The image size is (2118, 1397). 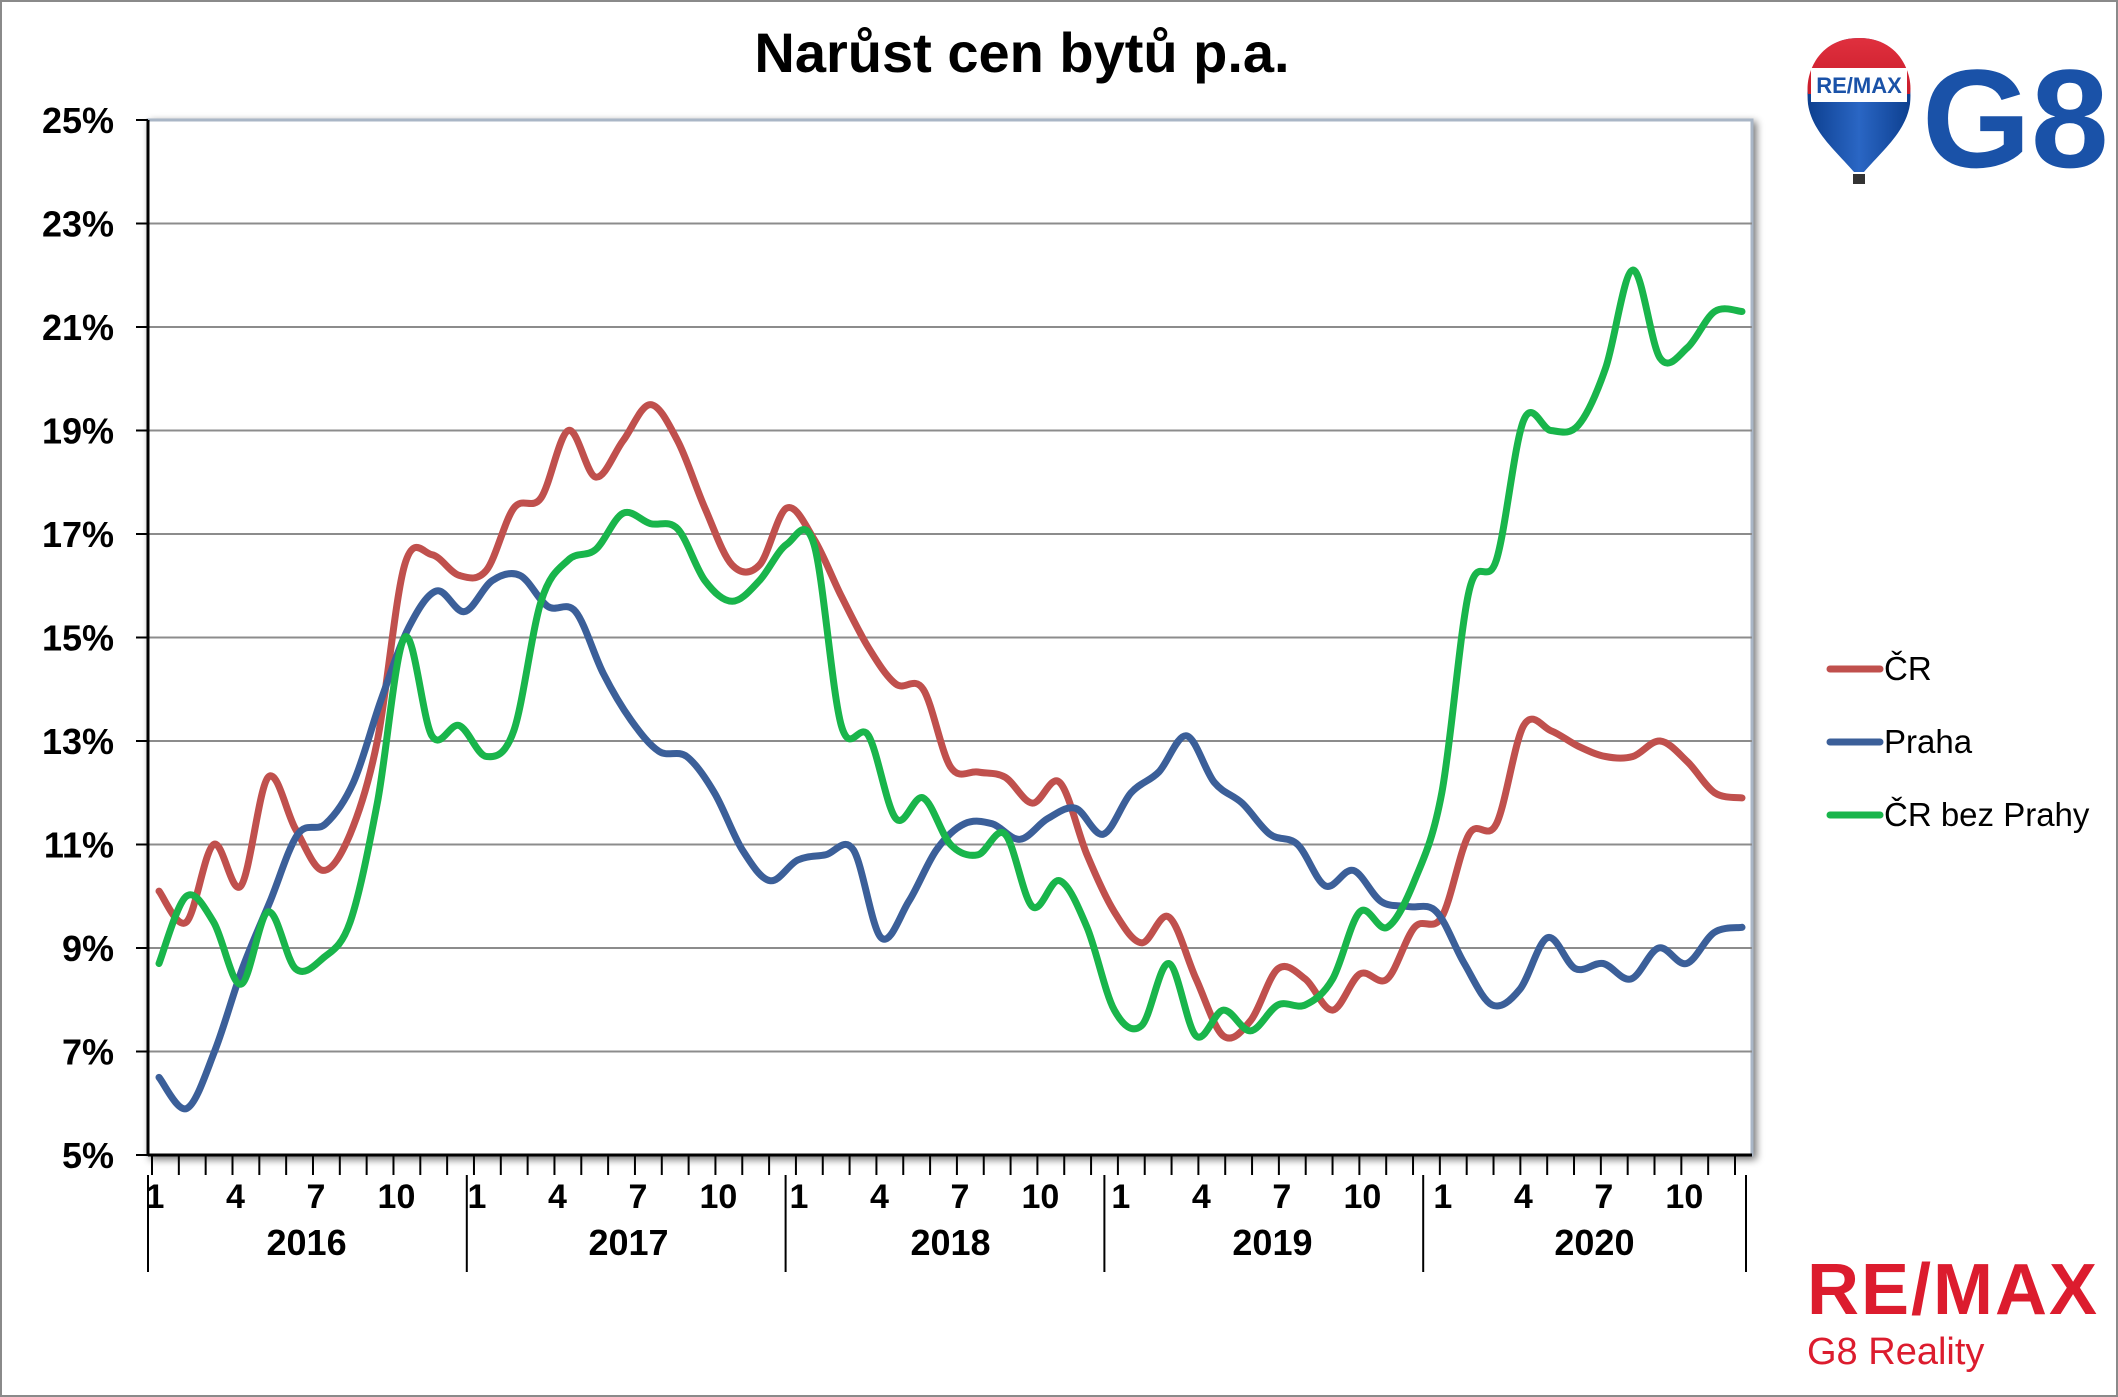 I want to click on legend: ČR Praha ČR bez Prahy, so click(x=1958, y=741).